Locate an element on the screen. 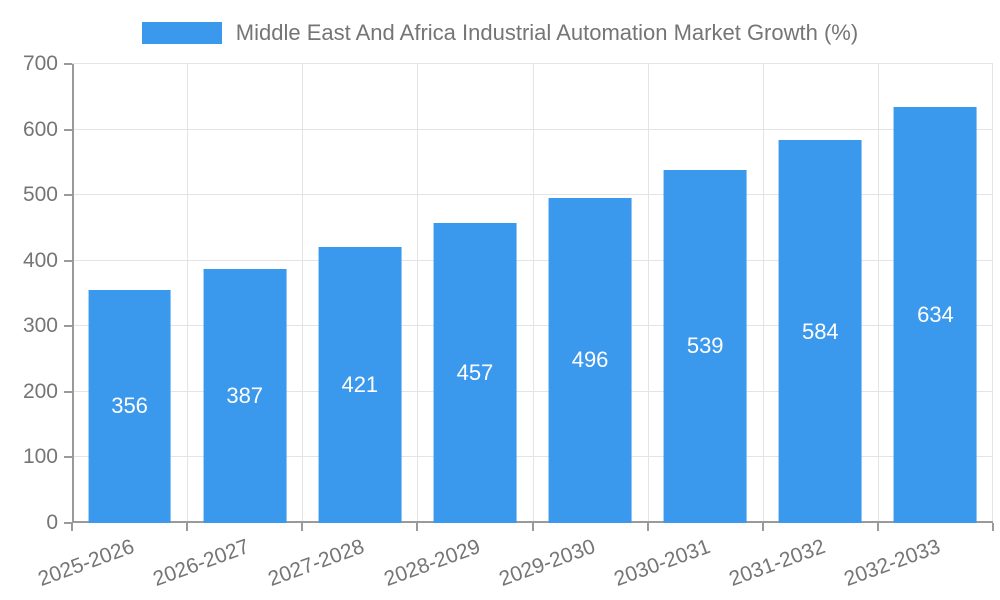 Image resolution: width=1000 pixels, height=600 pixels. y-axis-labels: 0 100 200 300 400 500 600 700 is located at coordinates (29, 293).